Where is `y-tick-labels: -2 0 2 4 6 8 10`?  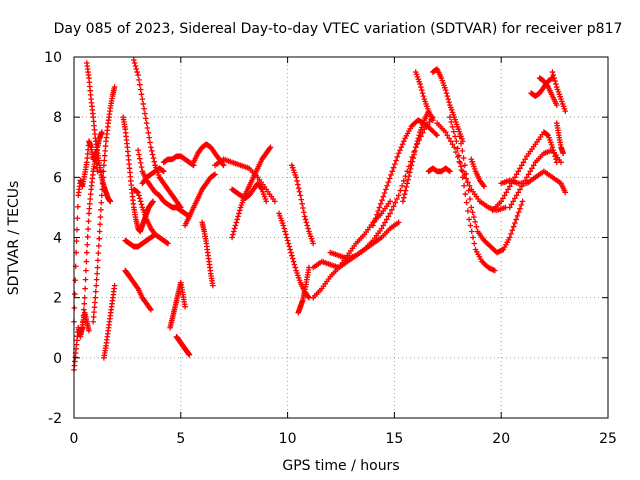 y-tick-labels: -2 0 2 4 6 8 10 is located at coordinates (53, 238).